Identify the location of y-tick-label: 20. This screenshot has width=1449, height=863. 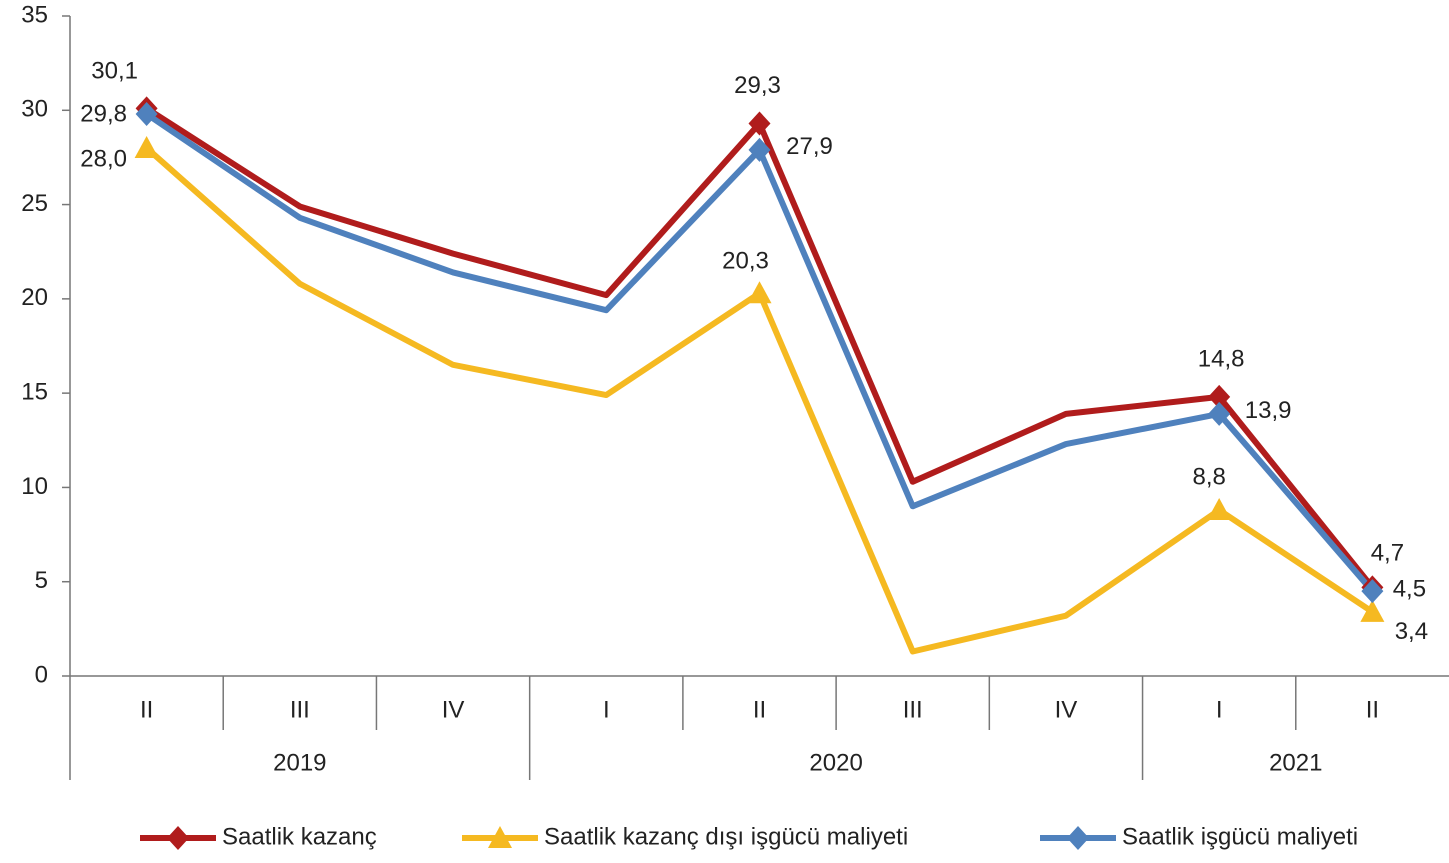
(34, 297).